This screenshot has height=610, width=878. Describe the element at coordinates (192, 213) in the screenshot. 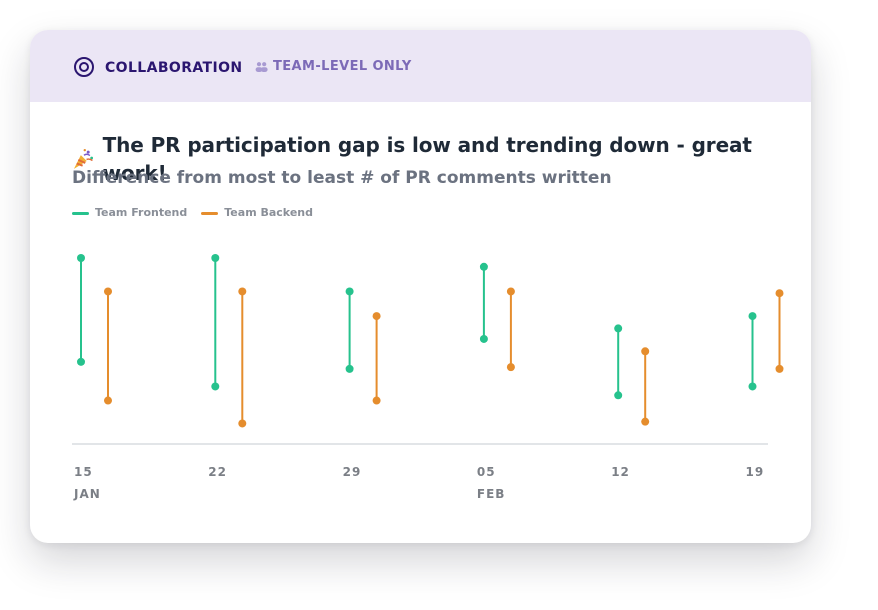

I see `chart-legend: Team Frontend Team Backend` at that location.